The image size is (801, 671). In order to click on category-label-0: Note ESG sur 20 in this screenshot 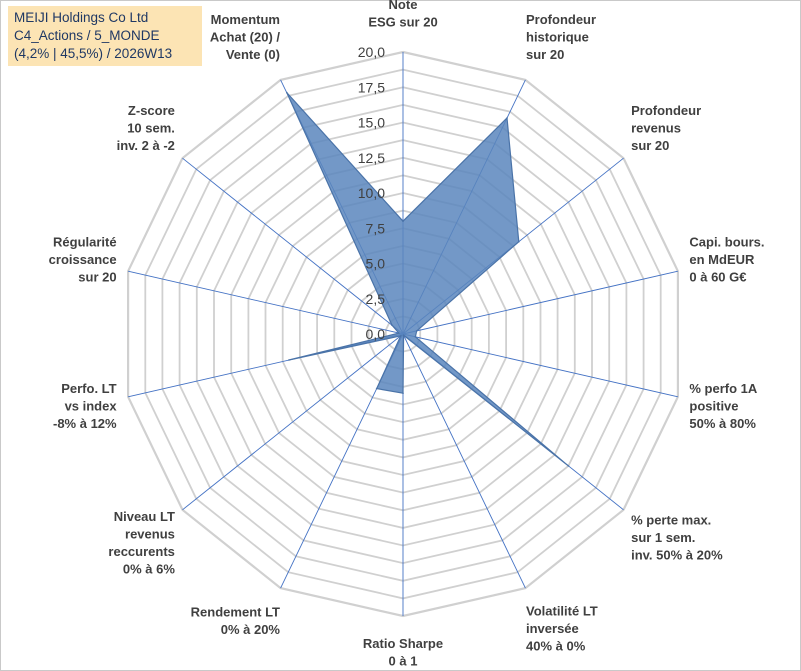, I will do `click(402, 15)`.